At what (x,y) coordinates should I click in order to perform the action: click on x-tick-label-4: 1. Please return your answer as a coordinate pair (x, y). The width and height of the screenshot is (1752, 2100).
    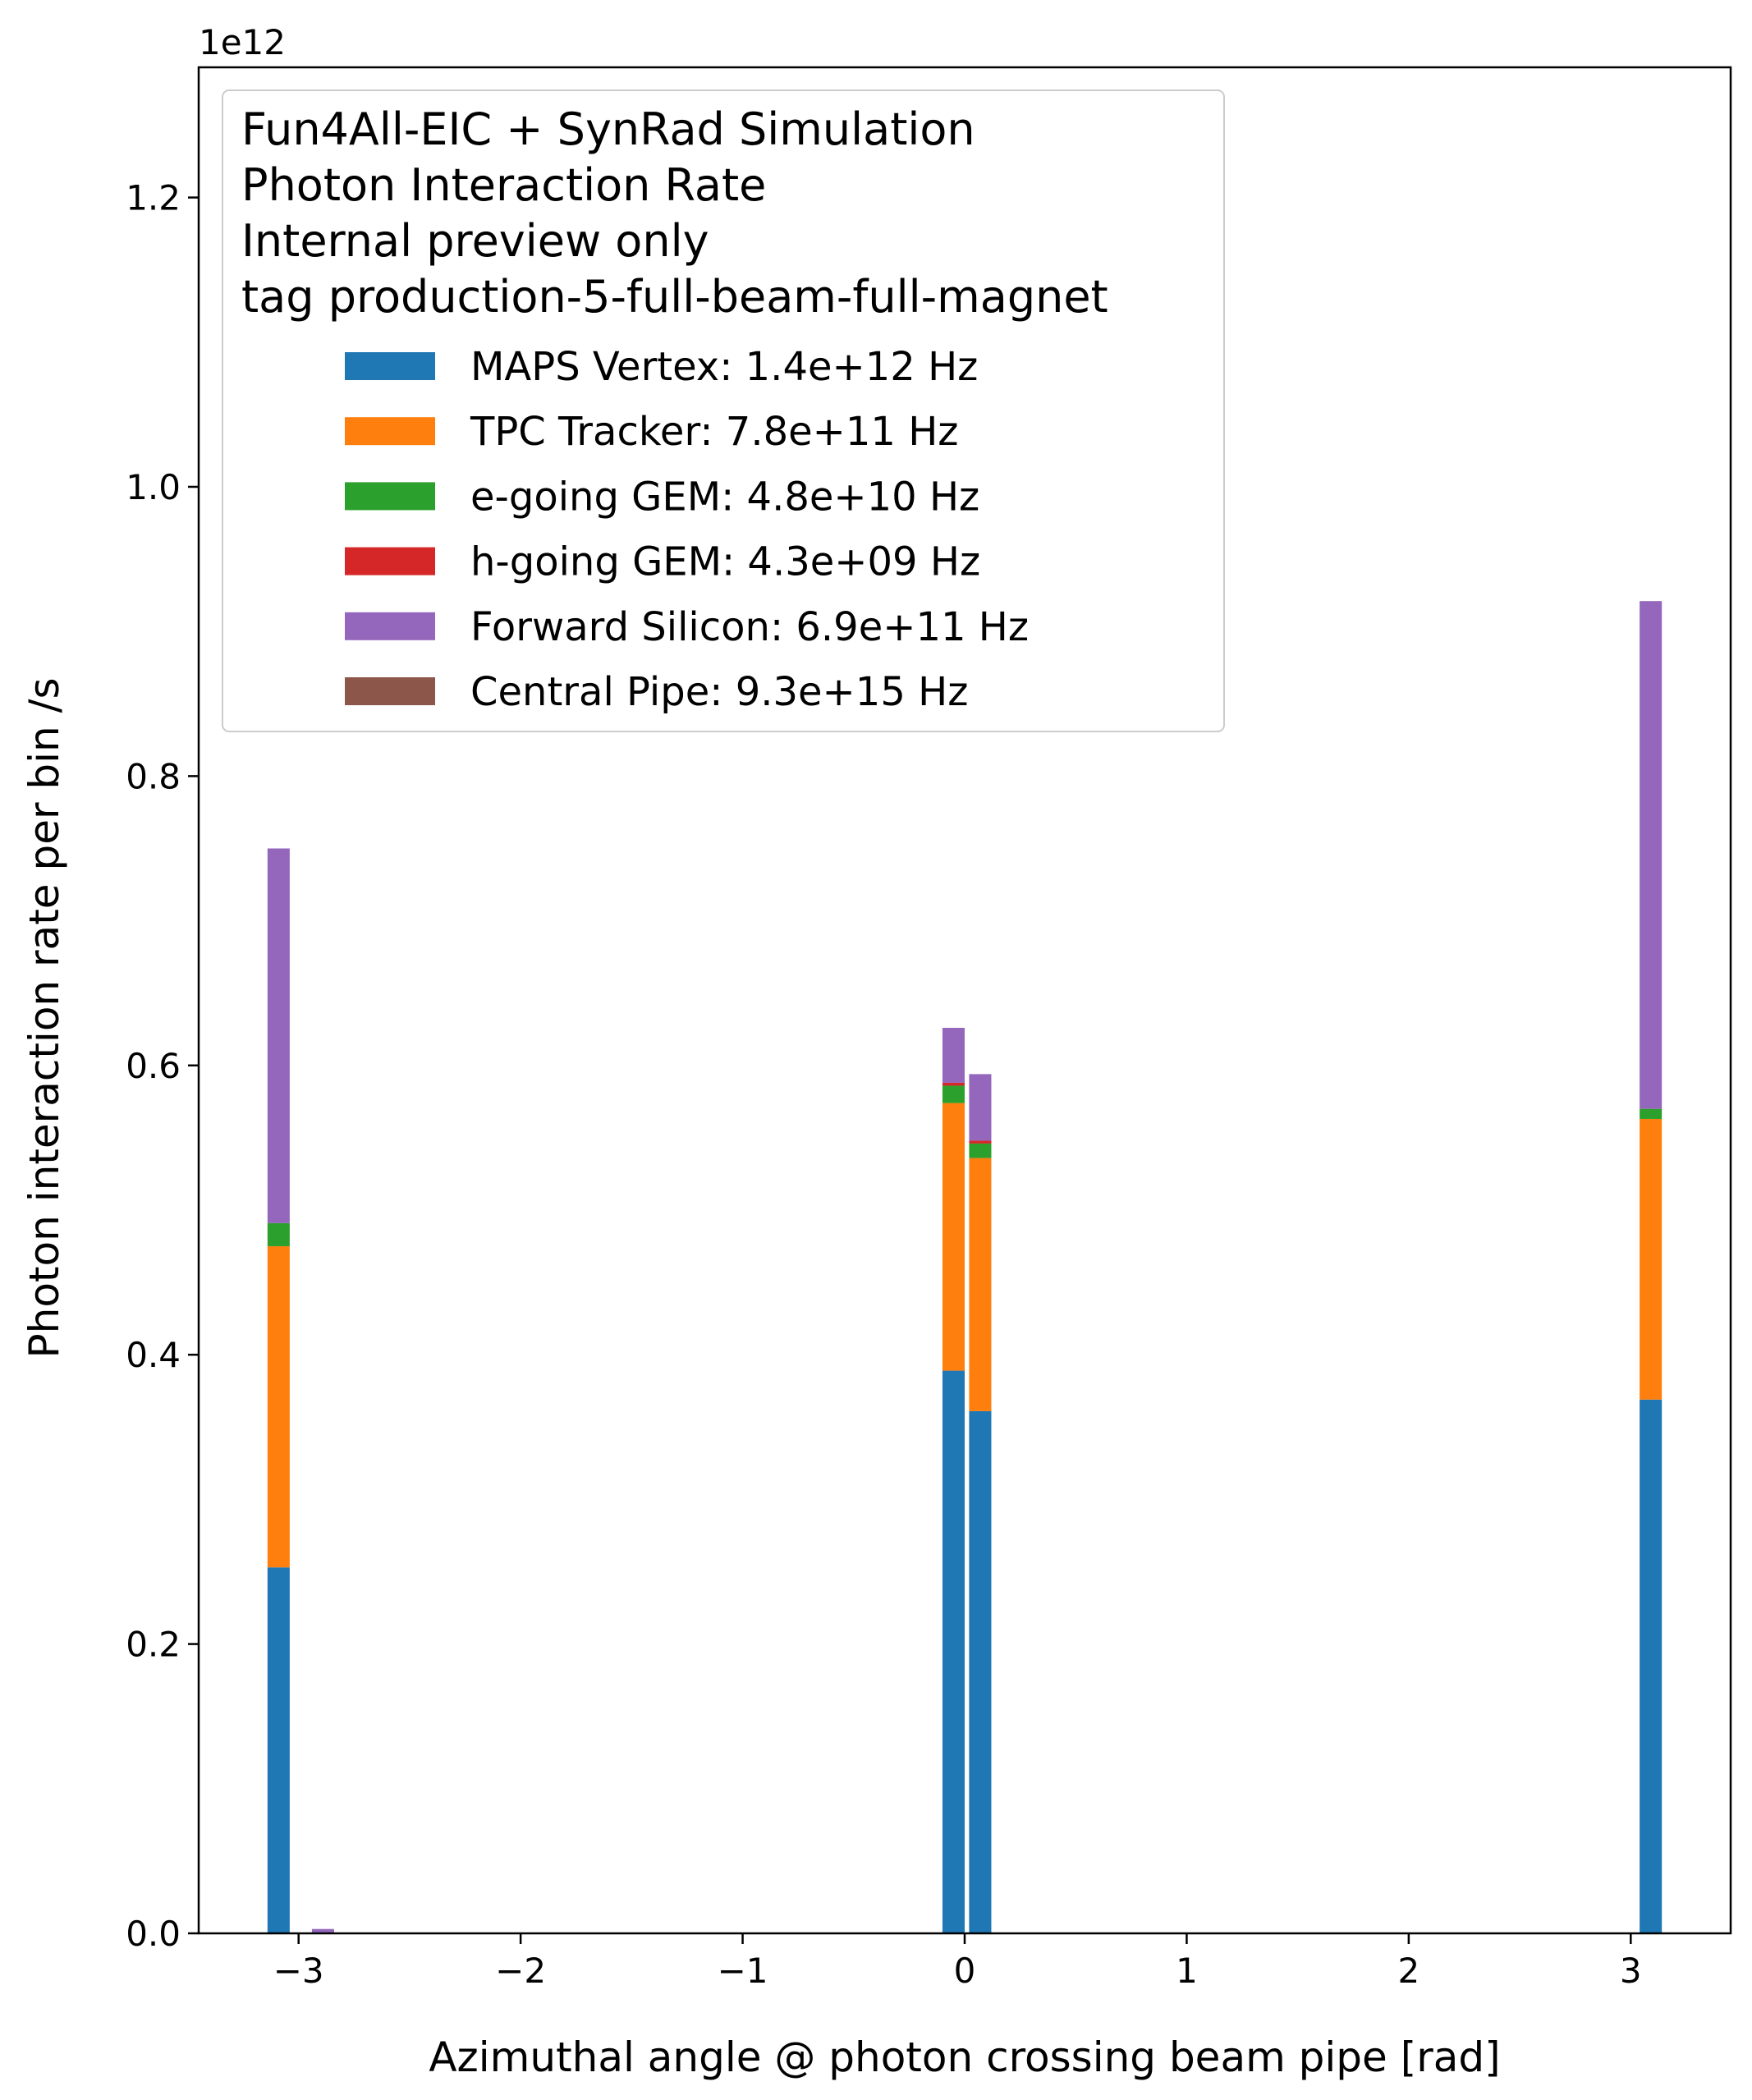
    Looking at the image, I should click on (1187, 1971).